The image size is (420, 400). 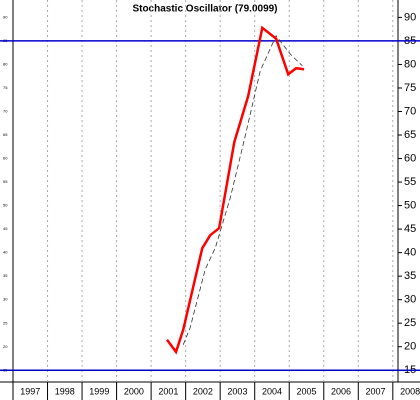 I want to click on y-tick-label: 65, so click(x=410, y=135).